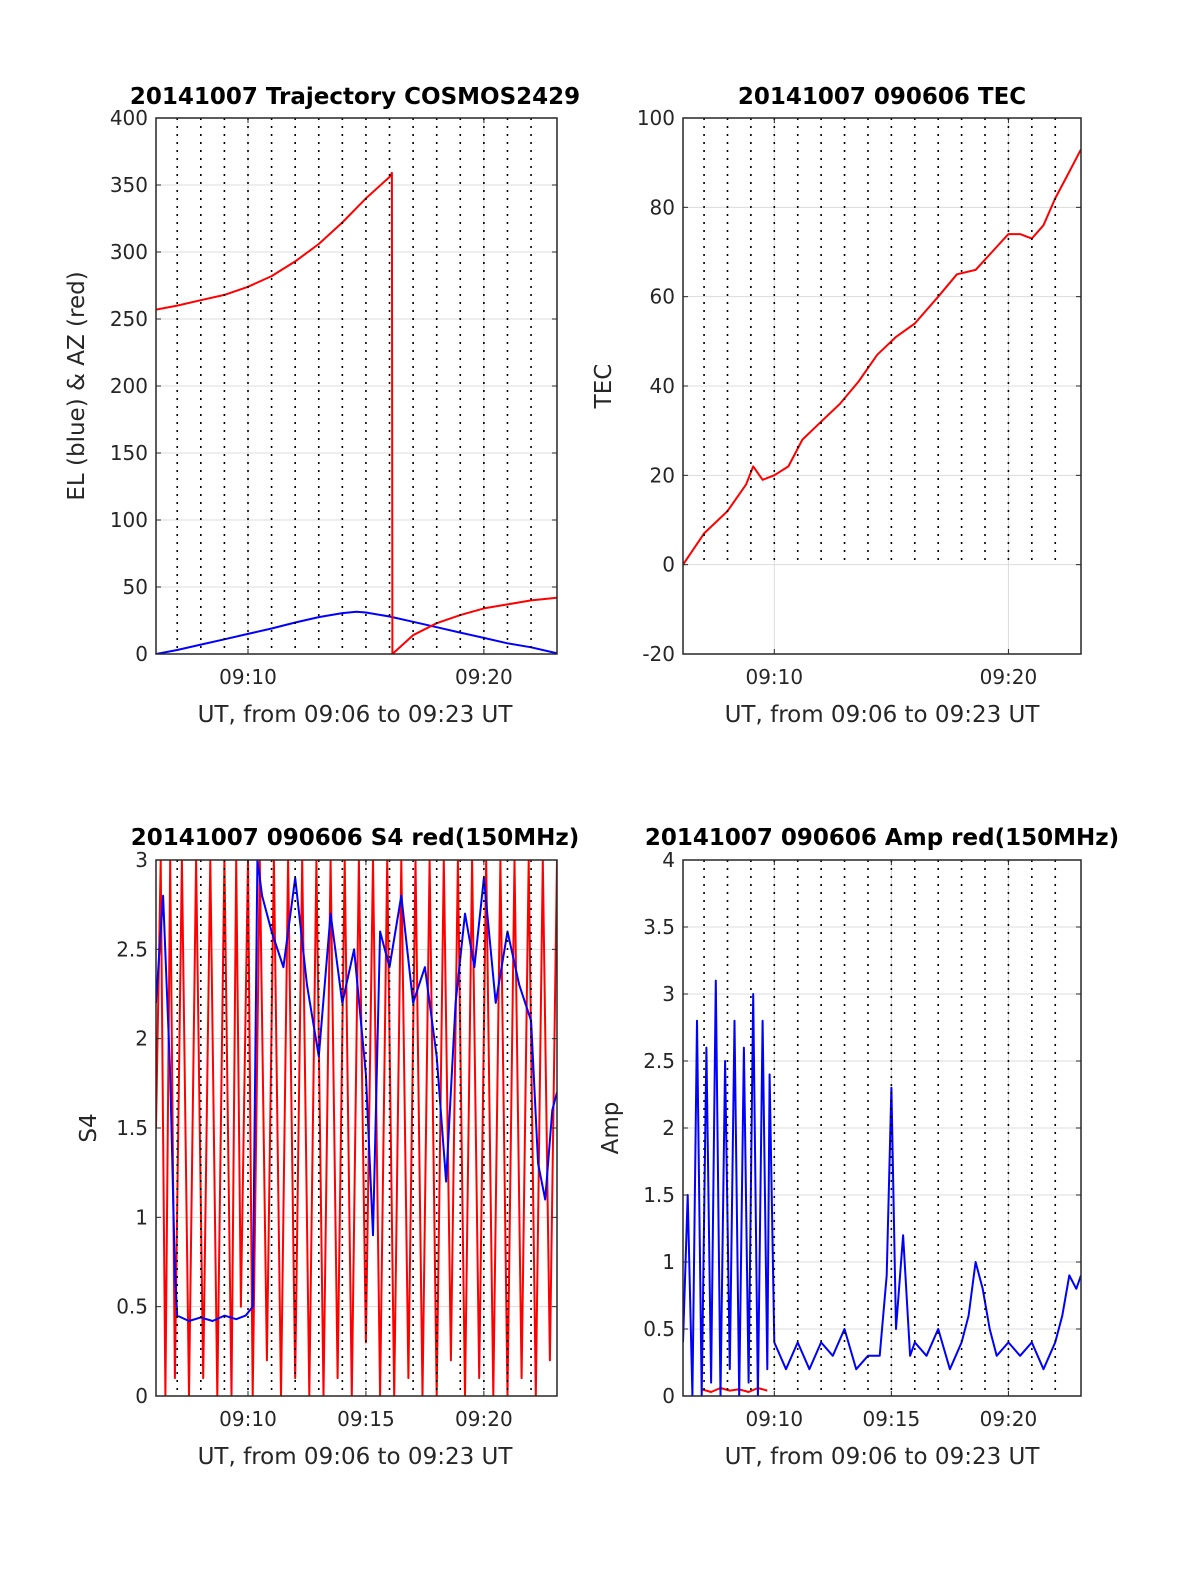  Describe the element at coordinates (883, 1457) in the screenshot. I see `amp-xlabel: UT, from 09:06 to 09:23 UT` at that location.